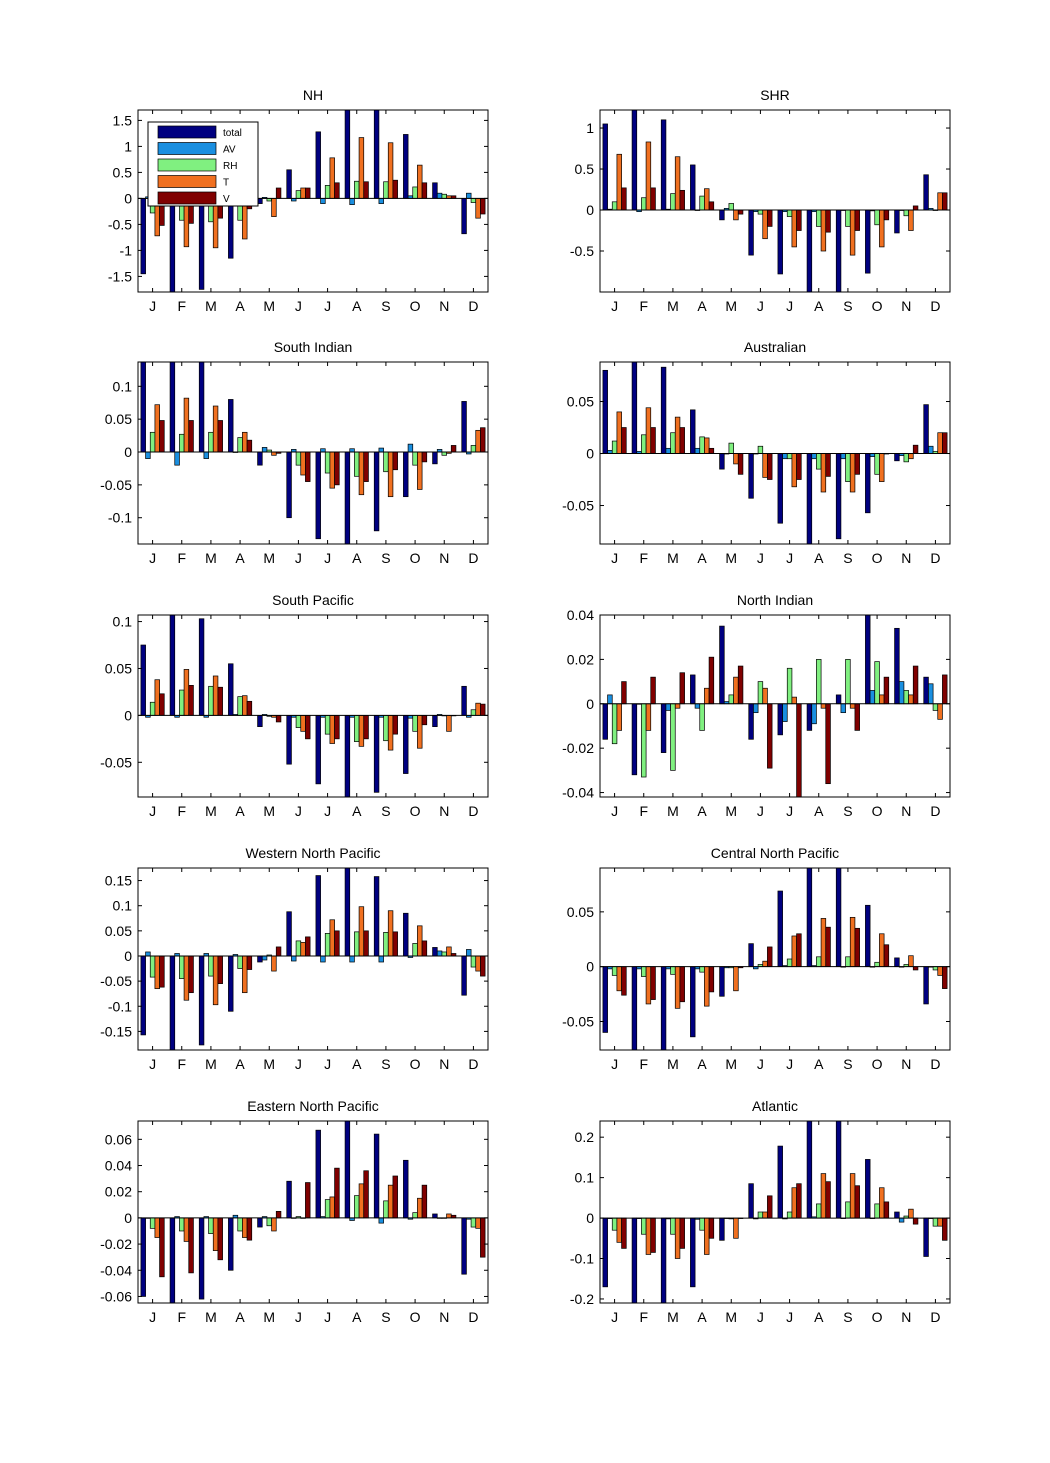  What do you see at coordinates (852, 942) in the screenshot?
I see `bar-t-s` at bounding box center [852, 942].